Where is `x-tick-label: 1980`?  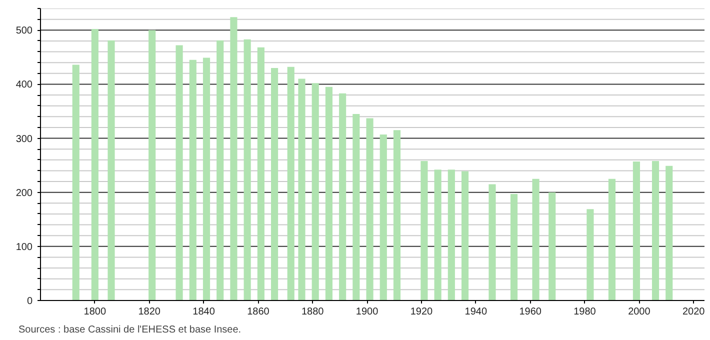 x-tick-label: 1980 is located at coordinates (585, 312).